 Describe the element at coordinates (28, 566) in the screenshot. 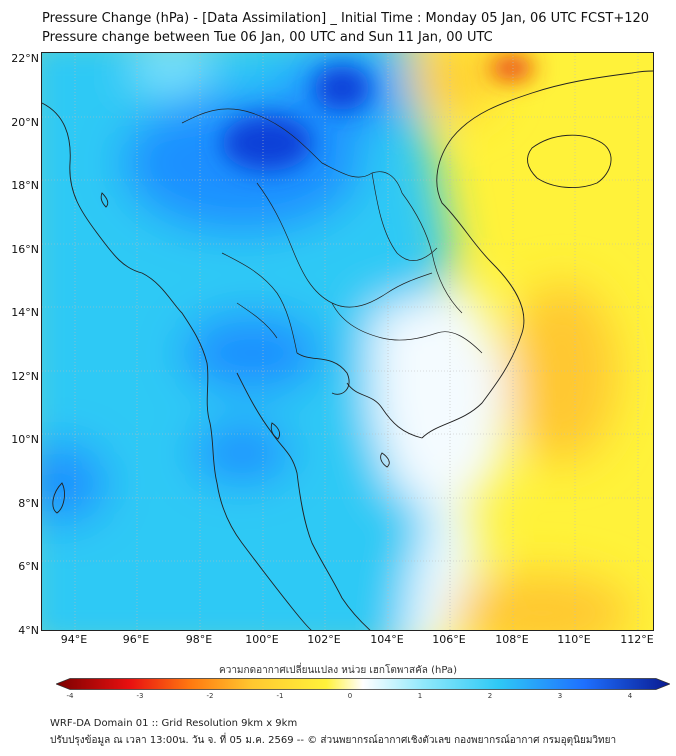

I see `lat-label-6n: 6°N` at that location.